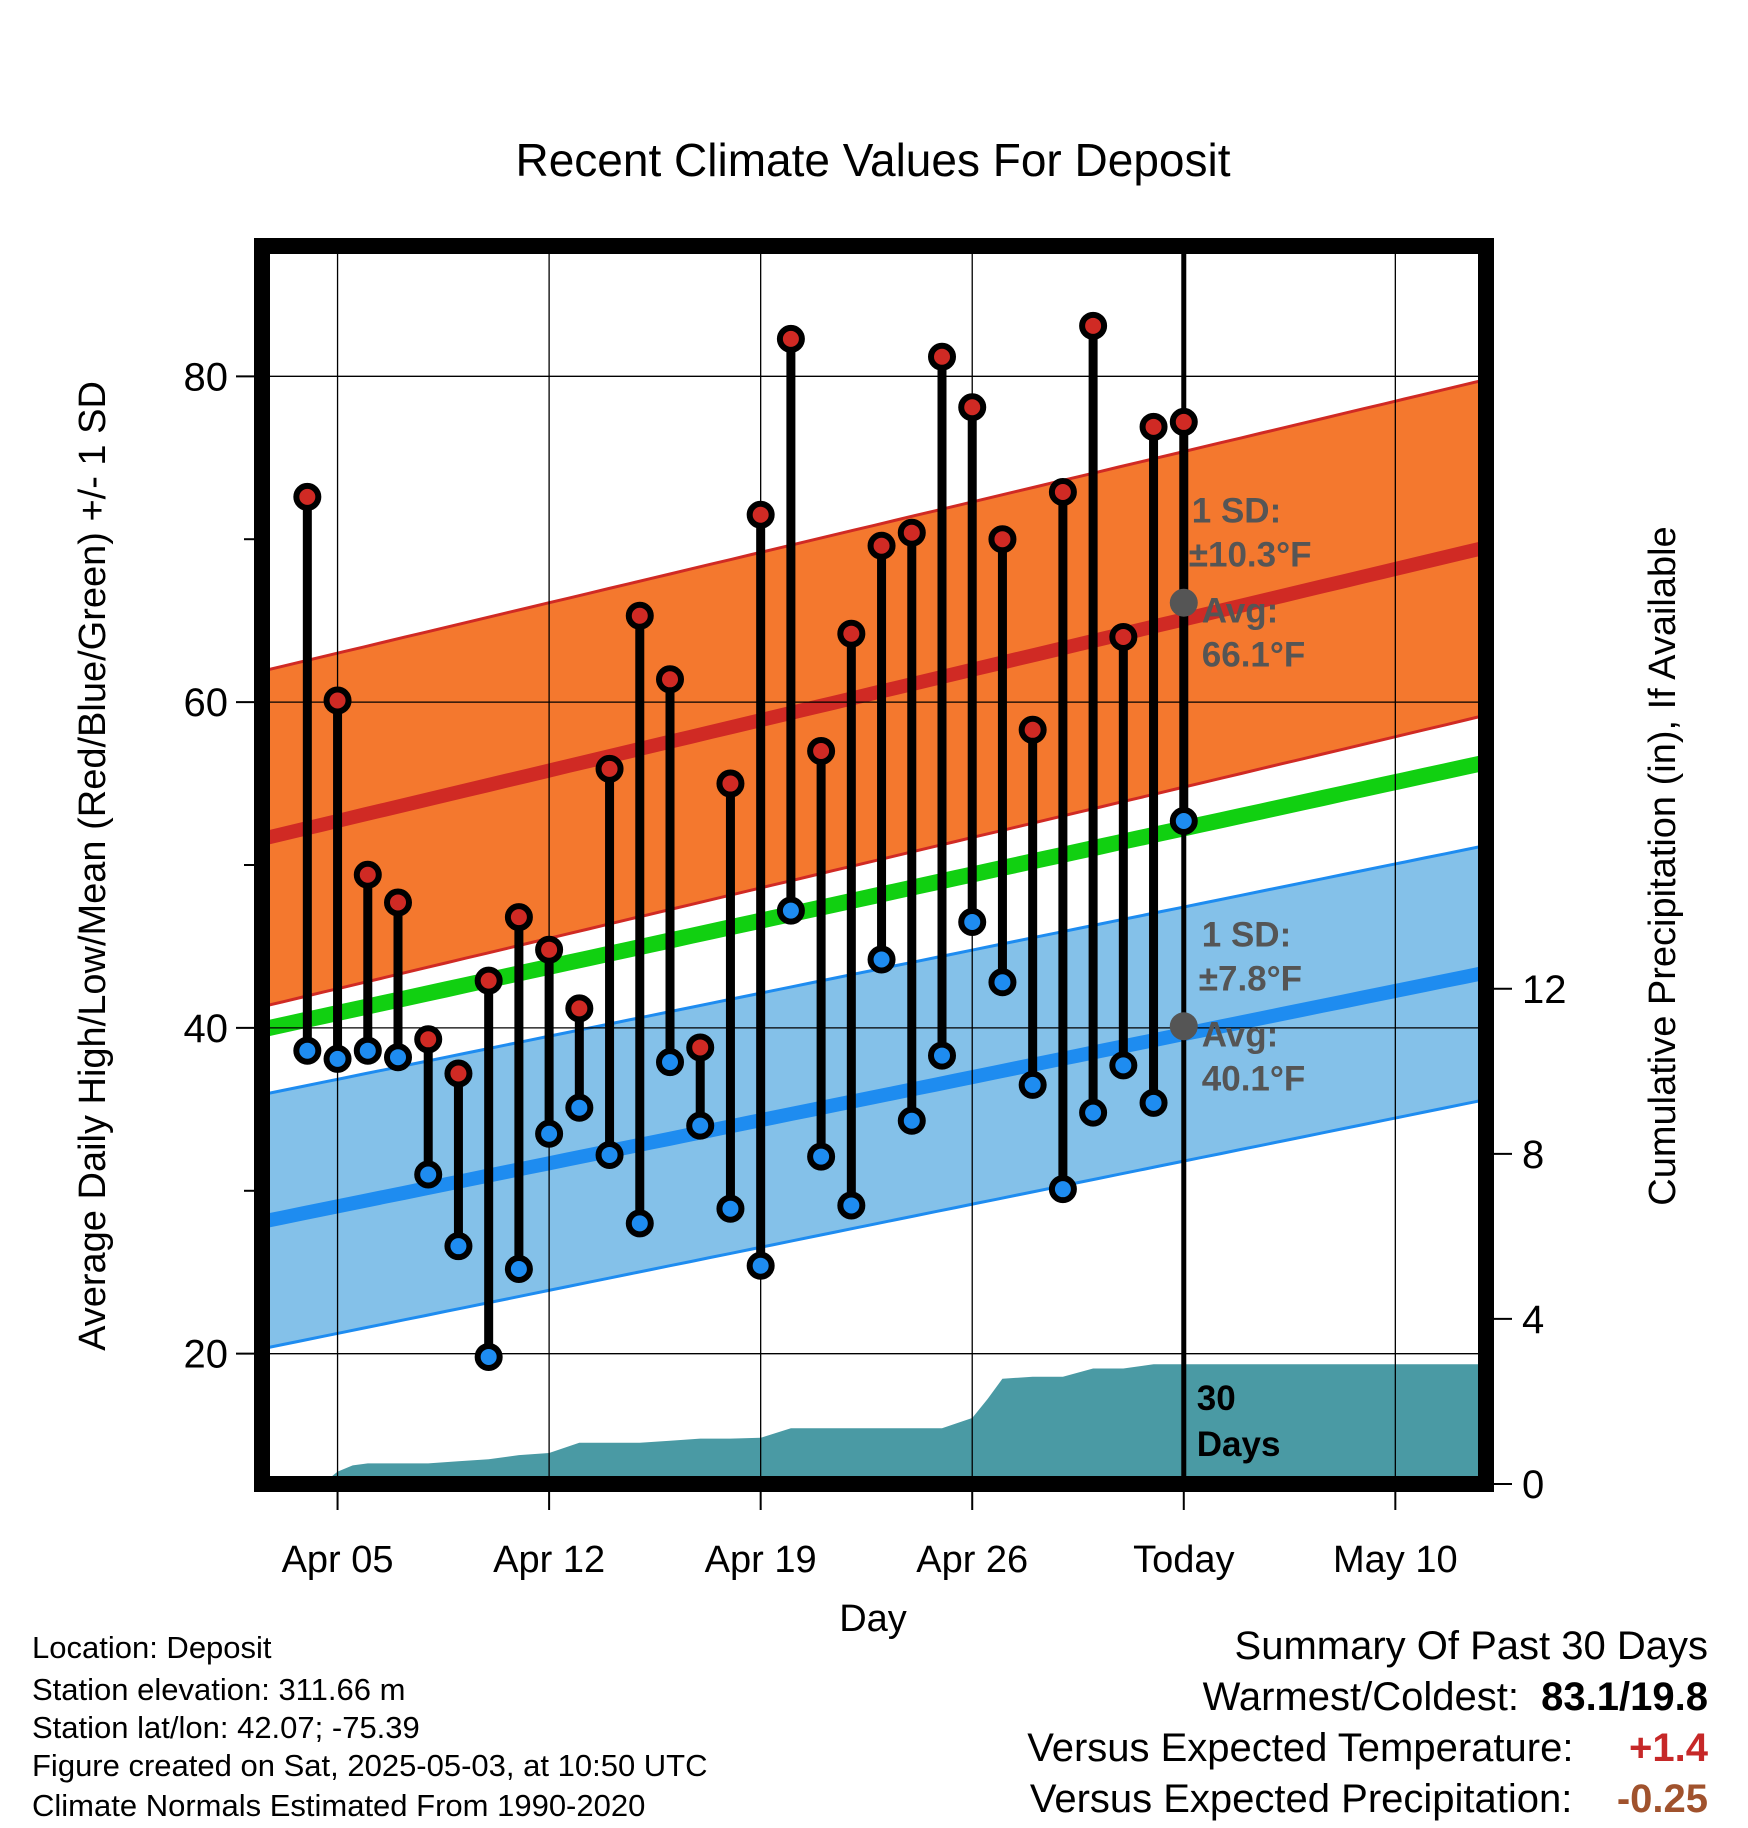 This screenshot has width=1748, height=1828. What do you see at coordinates (761, 1560) in the screenshot?
I see `x-tick-label: Apr 19` at bounding box center [761, 1560].